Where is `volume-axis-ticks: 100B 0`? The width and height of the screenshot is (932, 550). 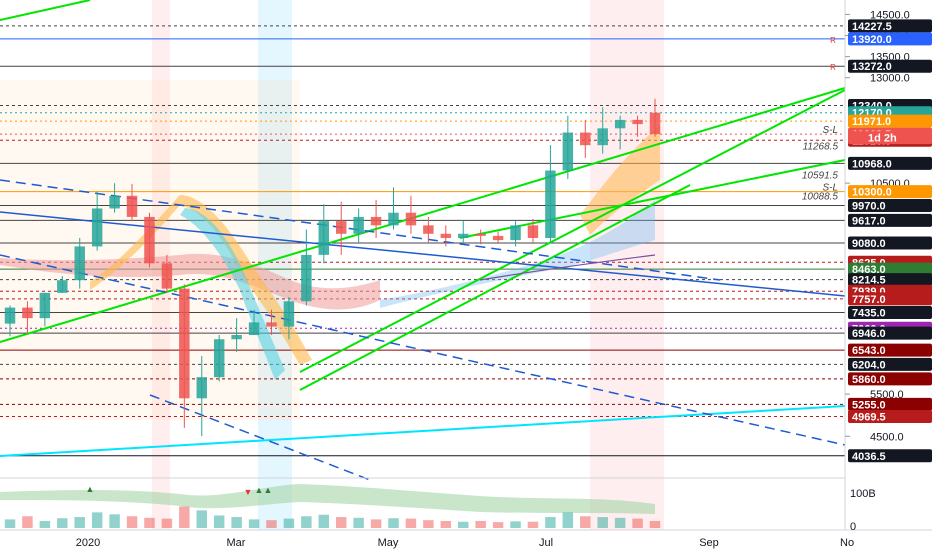 volume-axis-ticks: 100B 0 is located at coordinates (863, 510).